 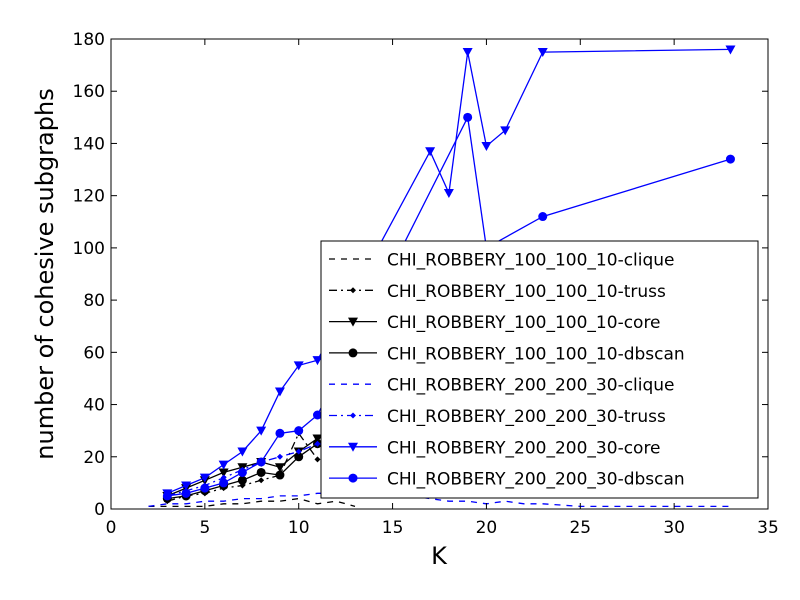 What do you see at coordinates (526, 292) in the screenshot?
I see `legend-label: CHI_ROBBERY_100_100_10-truss` at bounding box center [526, 292].